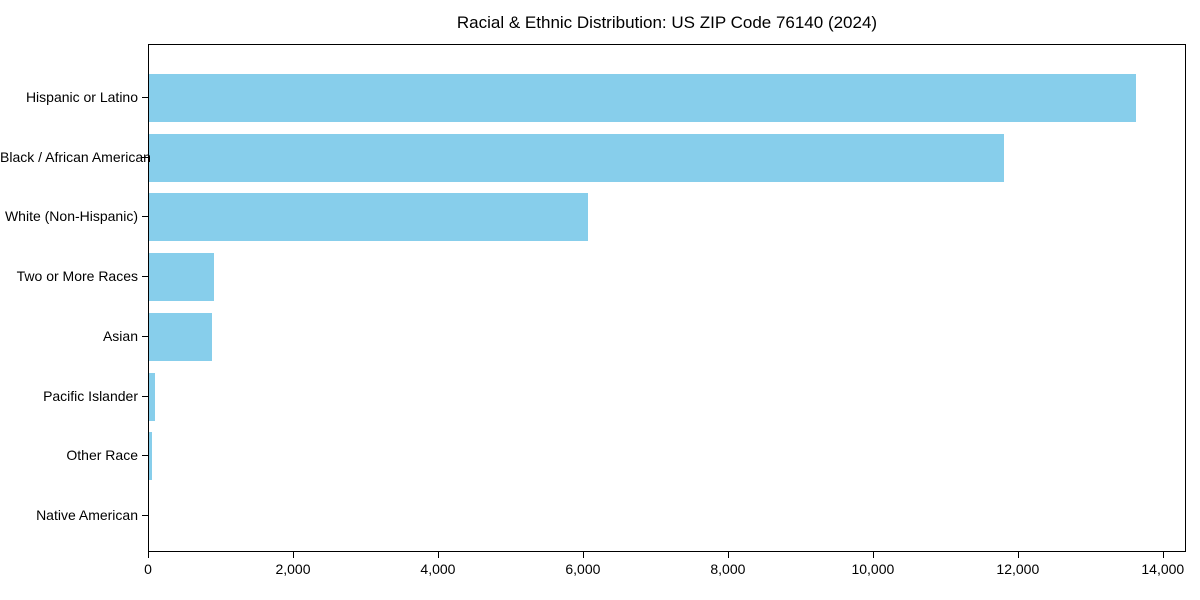 The width and height of the screenshot is (1200, 600). What do you see at coordinates (150, 456) in the screenshot?
I see `bar-other-race` at bounding box center [150, 456].